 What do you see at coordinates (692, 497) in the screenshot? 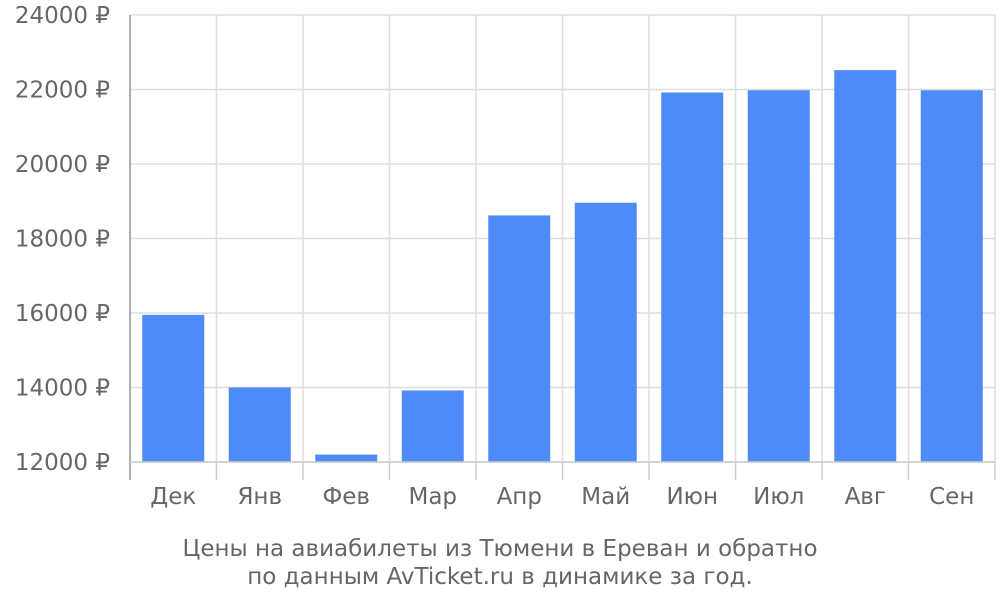
I see `x-tick-label: Июн` at bounding box center [692, 497].